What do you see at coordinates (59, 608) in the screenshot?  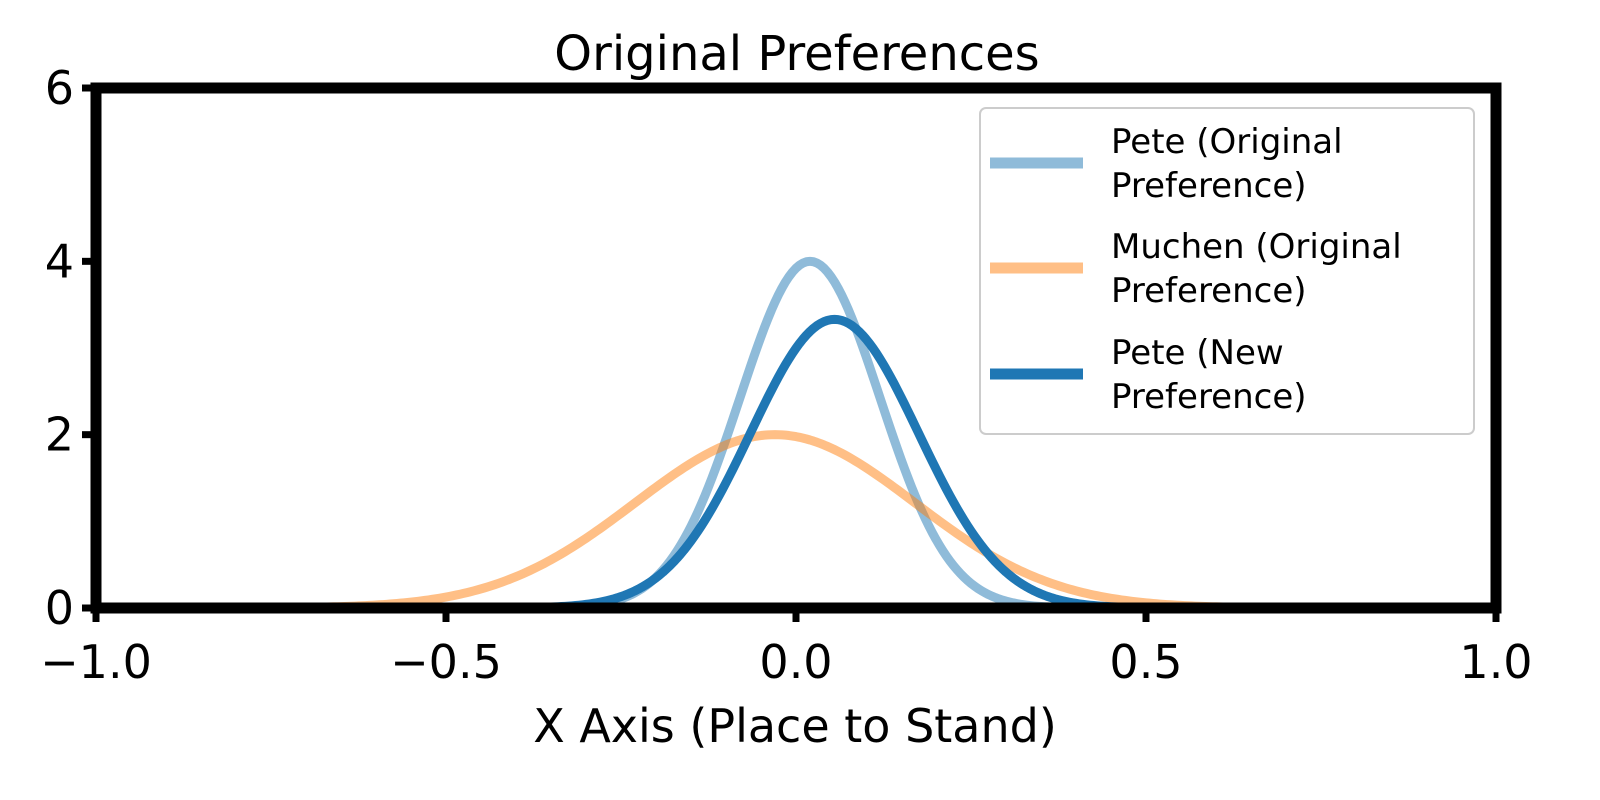 I see `y-tick-label: 0` at bounding box center [59, 608].